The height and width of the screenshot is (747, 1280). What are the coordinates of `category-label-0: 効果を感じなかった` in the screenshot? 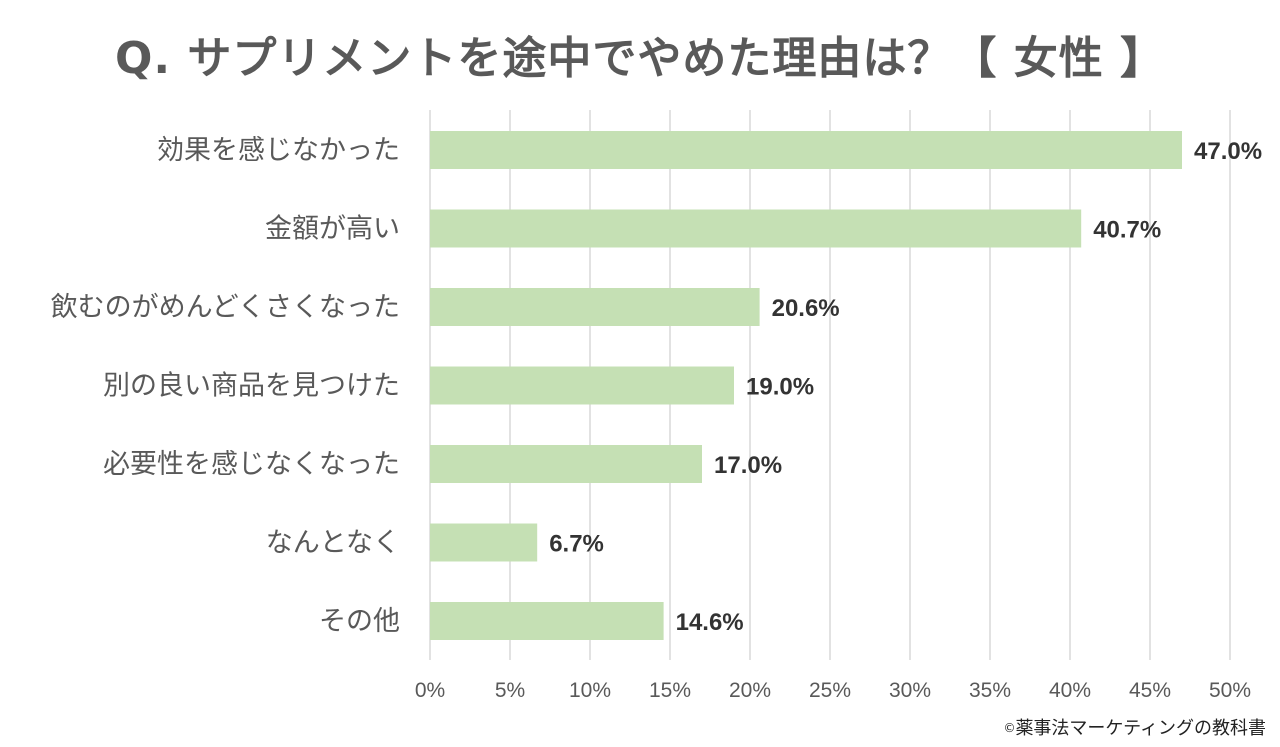 It's located at (278, 150).